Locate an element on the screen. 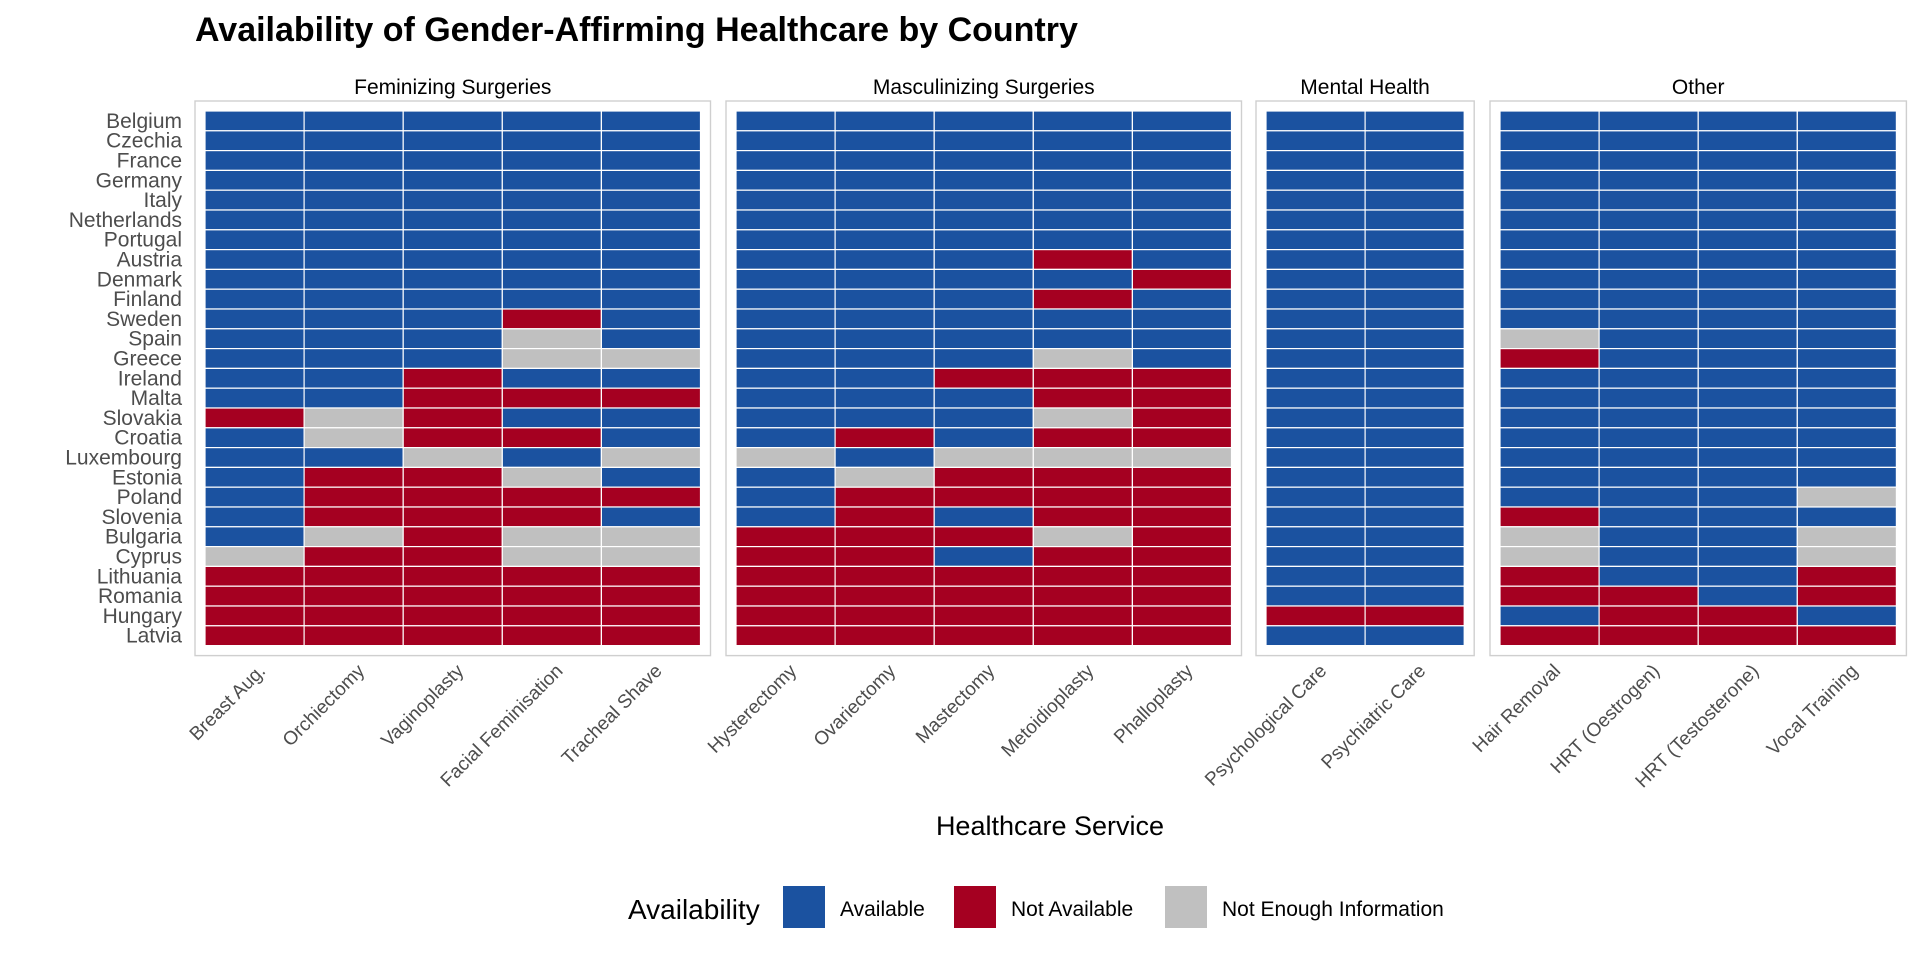  cell-croatia-breast-aug is located at coordinates (254, 438).